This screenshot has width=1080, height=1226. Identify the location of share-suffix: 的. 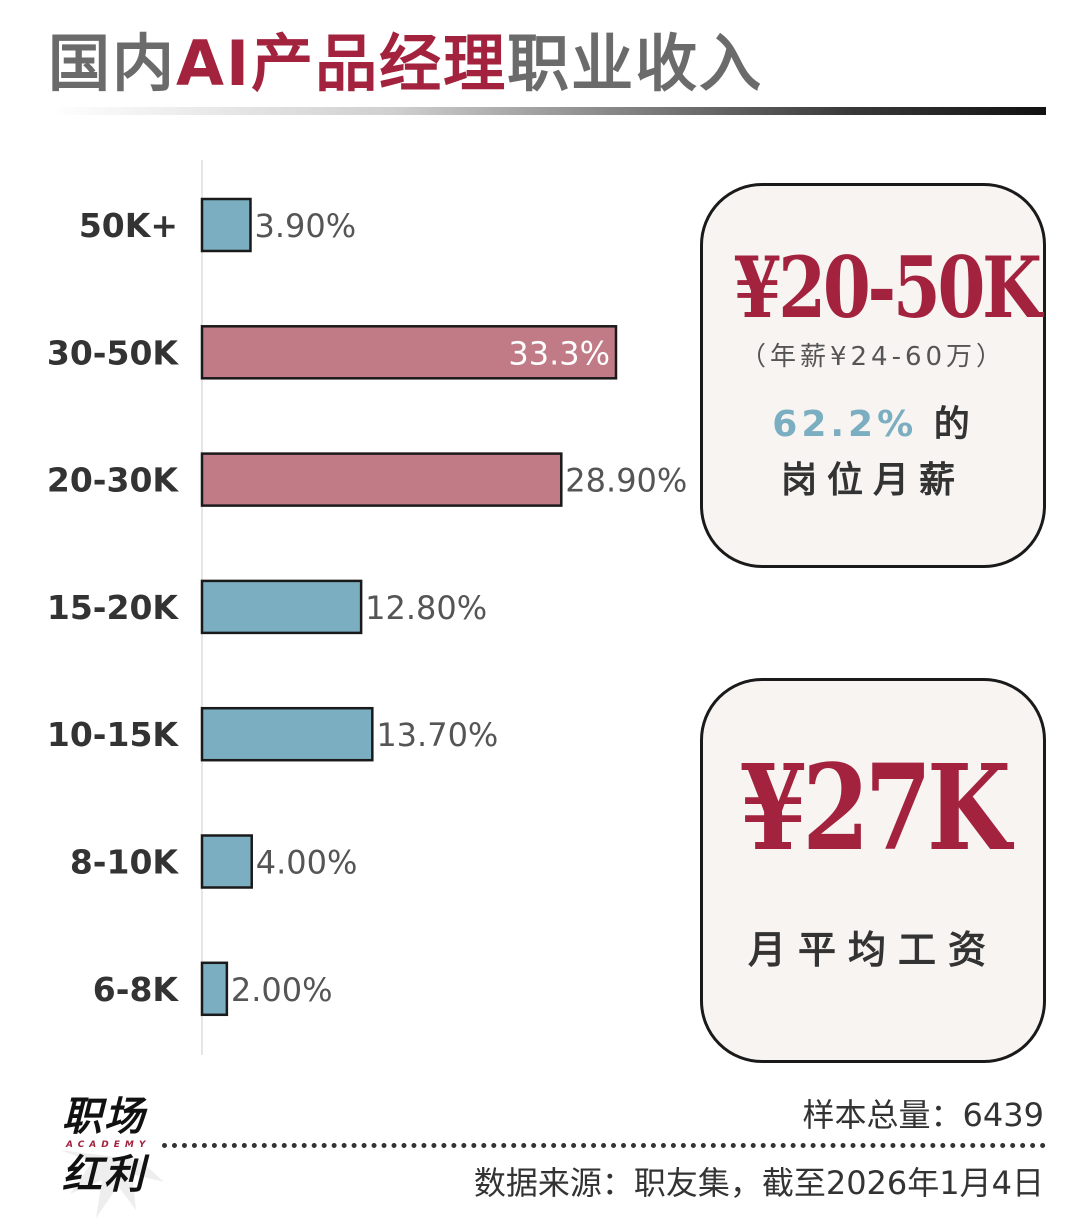
(953, 424).